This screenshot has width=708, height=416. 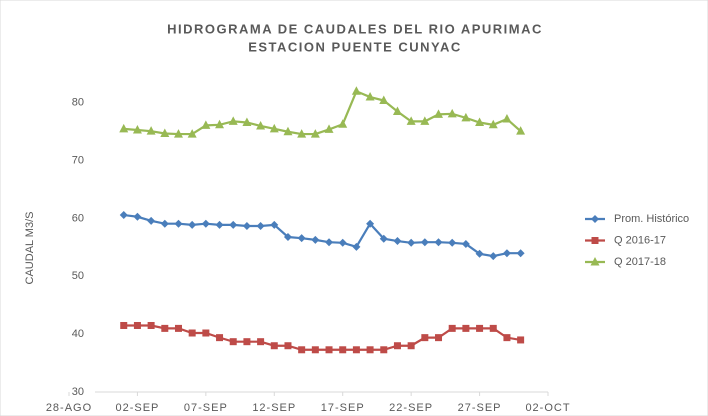 I want to click on y-tick-label: 70, so click(x=78, y=161).